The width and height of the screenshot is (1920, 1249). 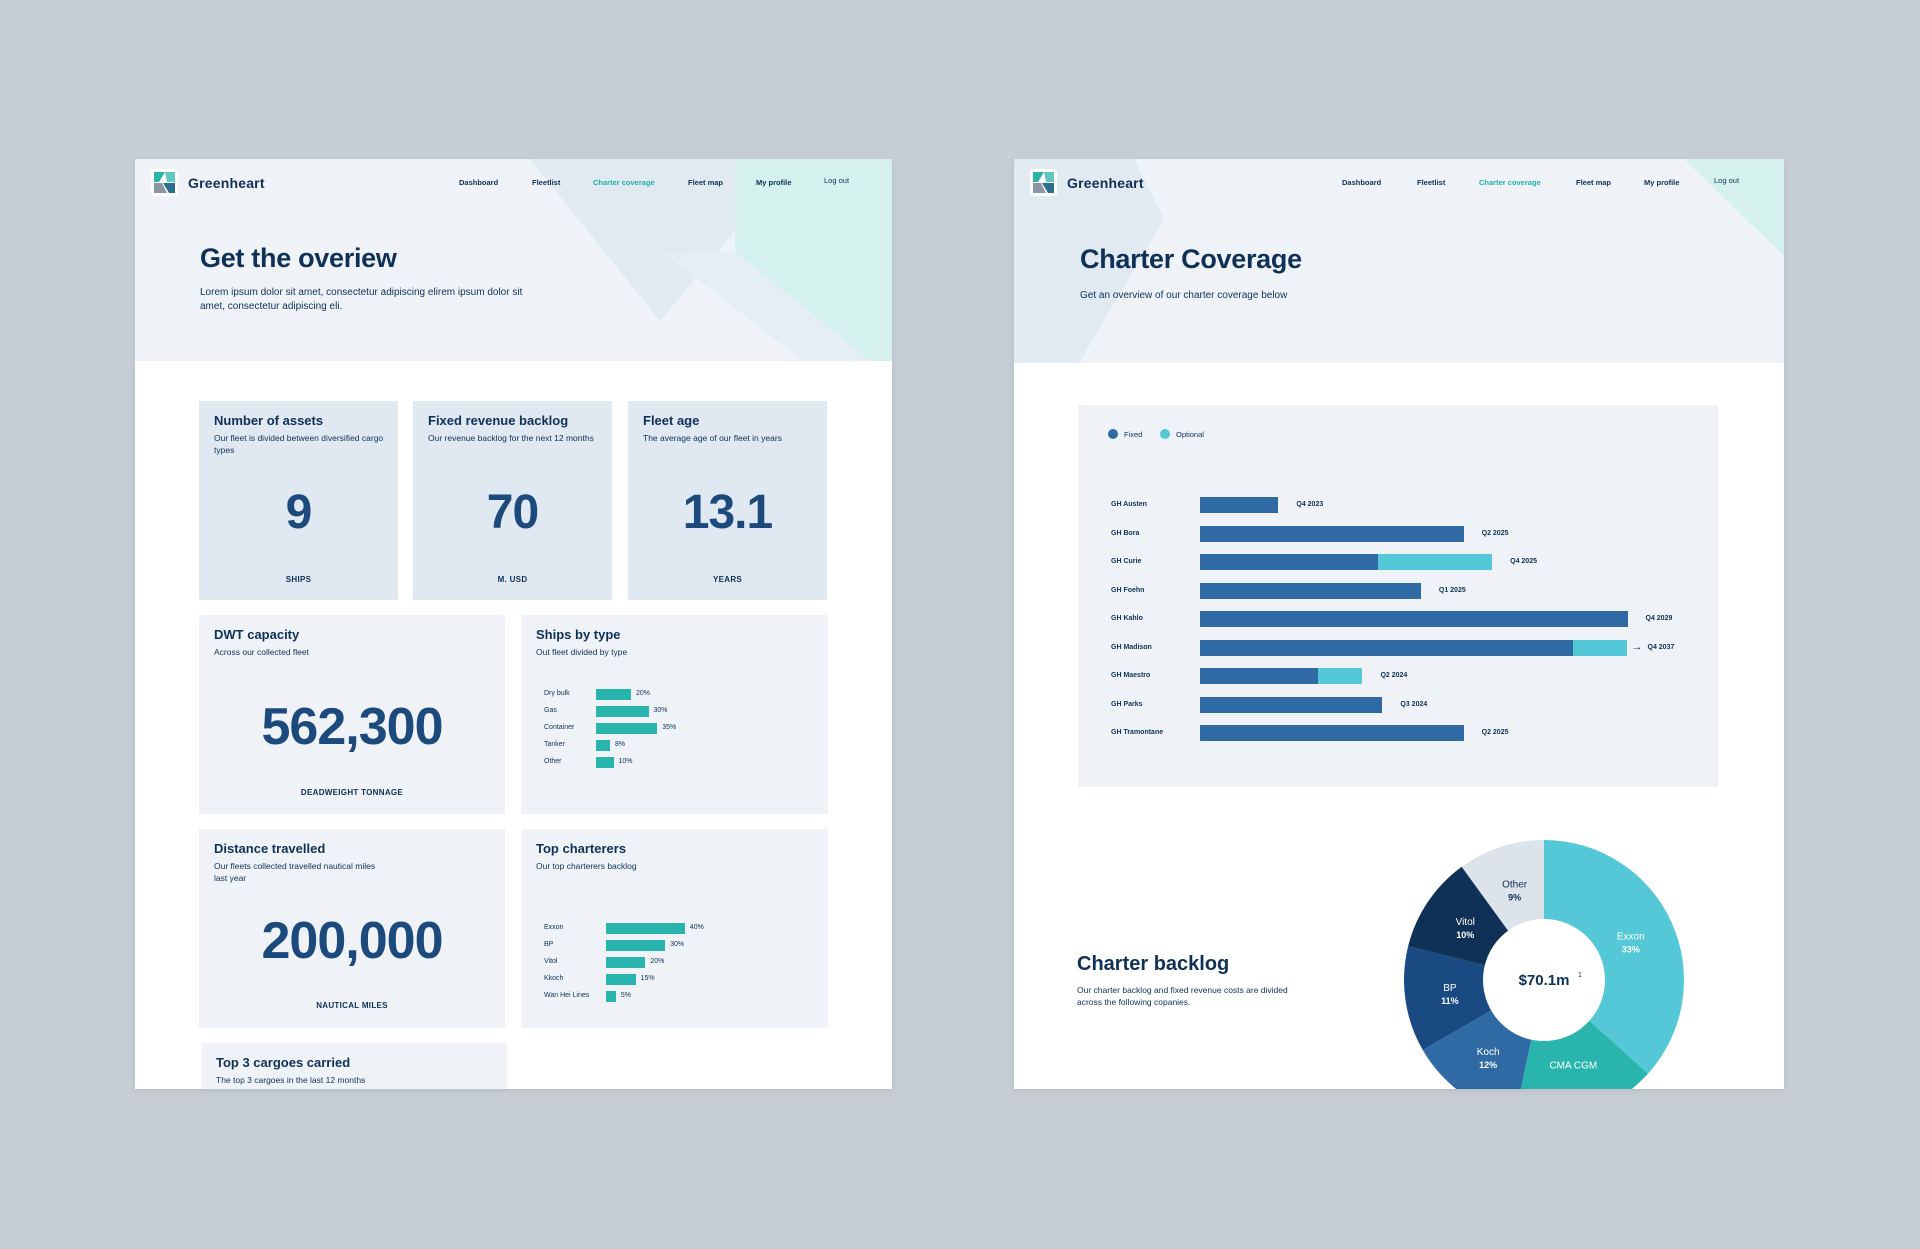 I want to click on top-charterers-value: 20%, so click(x=657, y=961).